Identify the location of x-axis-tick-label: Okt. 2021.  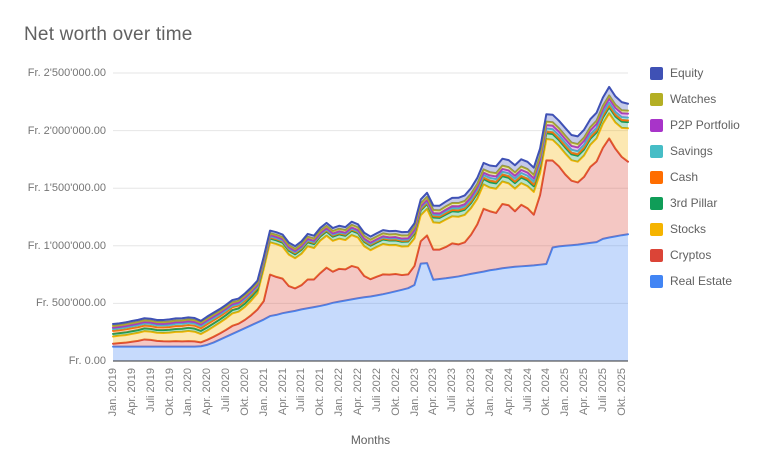
(320, 392).